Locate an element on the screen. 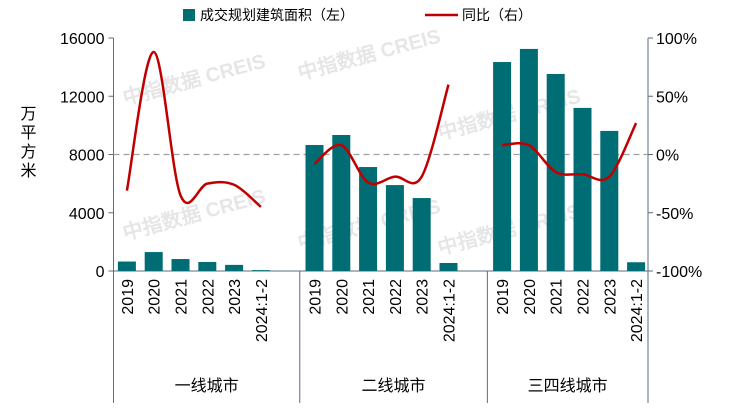 The height and width of the screenshot is (412, 732). y-tick-label-left: 4000 is located at coordinates (87, 214).